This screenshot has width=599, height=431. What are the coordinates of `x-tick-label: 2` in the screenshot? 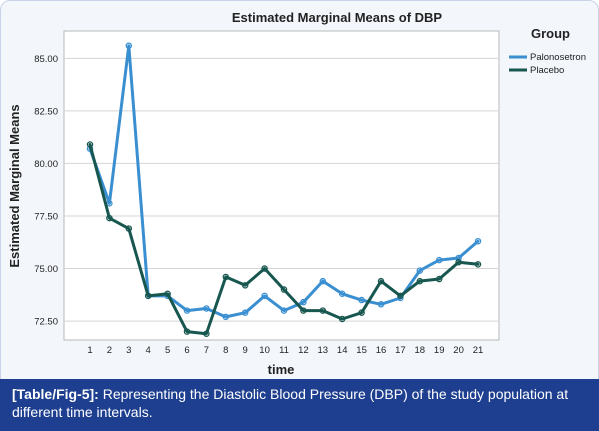 It's located at (109, 350).